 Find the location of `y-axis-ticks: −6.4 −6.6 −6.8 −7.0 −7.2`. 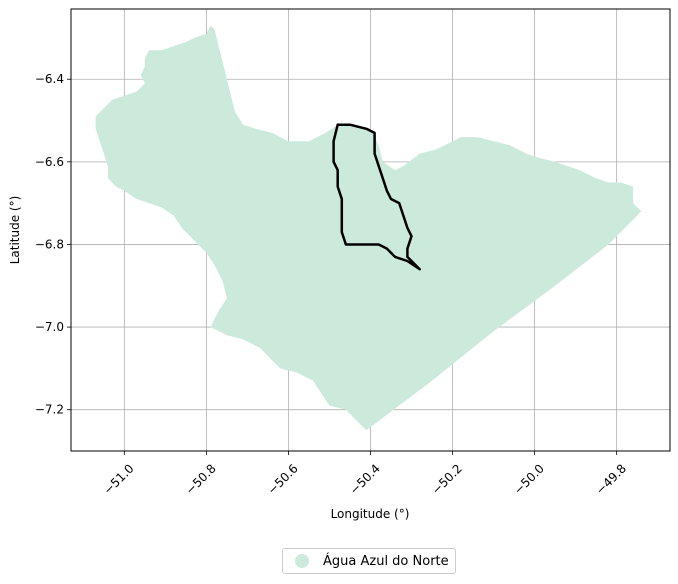

y-axis-ticks: −6.4 −6.6 −6.8 −7.0 −7.2 is located at coordinates (53, 244).